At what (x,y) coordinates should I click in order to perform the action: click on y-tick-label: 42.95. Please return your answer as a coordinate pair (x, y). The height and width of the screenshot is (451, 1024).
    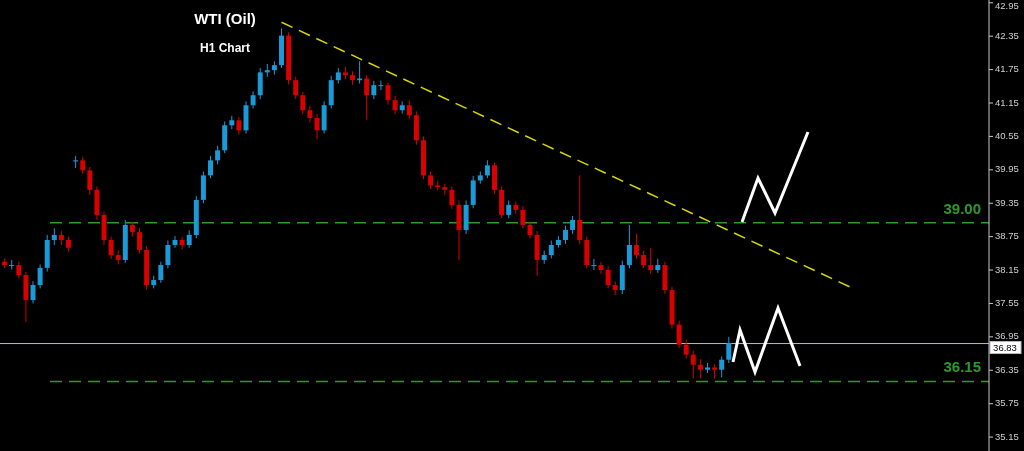
    Looking at the image, I should click on (1007, 5).